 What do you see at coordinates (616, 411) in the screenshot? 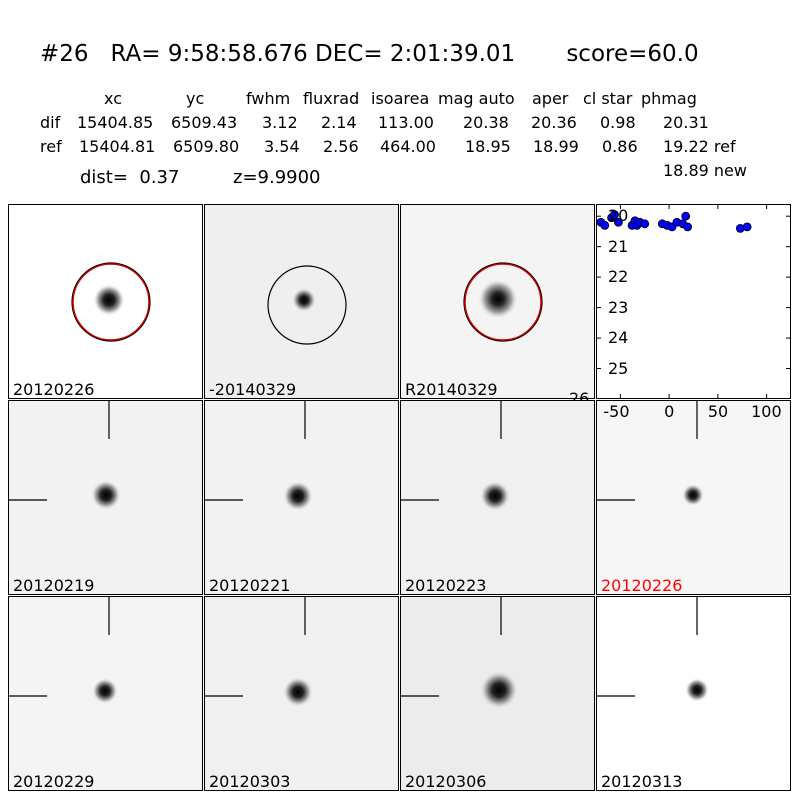
I see `x-tick-label: -50` at bounding box center [616, 411].